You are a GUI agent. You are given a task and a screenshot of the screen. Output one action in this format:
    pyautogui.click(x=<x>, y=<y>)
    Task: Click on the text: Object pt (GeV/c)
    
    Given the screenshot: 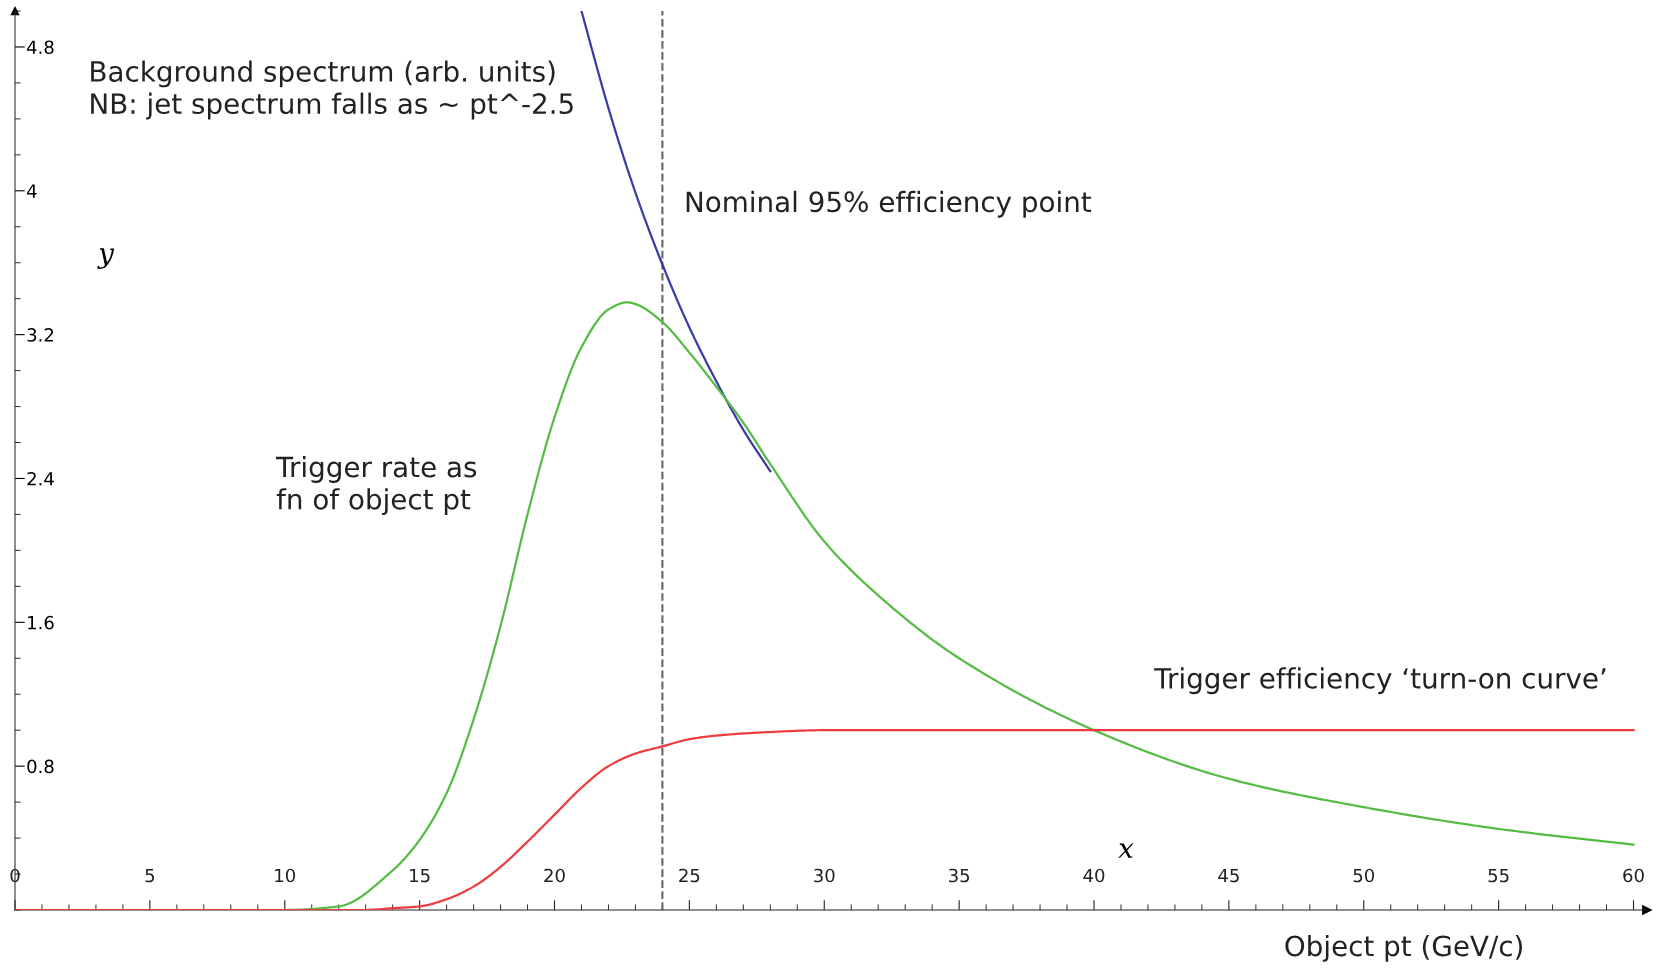 What is the action you would take?
    pyautogui.click(x=1404, y=948)
    